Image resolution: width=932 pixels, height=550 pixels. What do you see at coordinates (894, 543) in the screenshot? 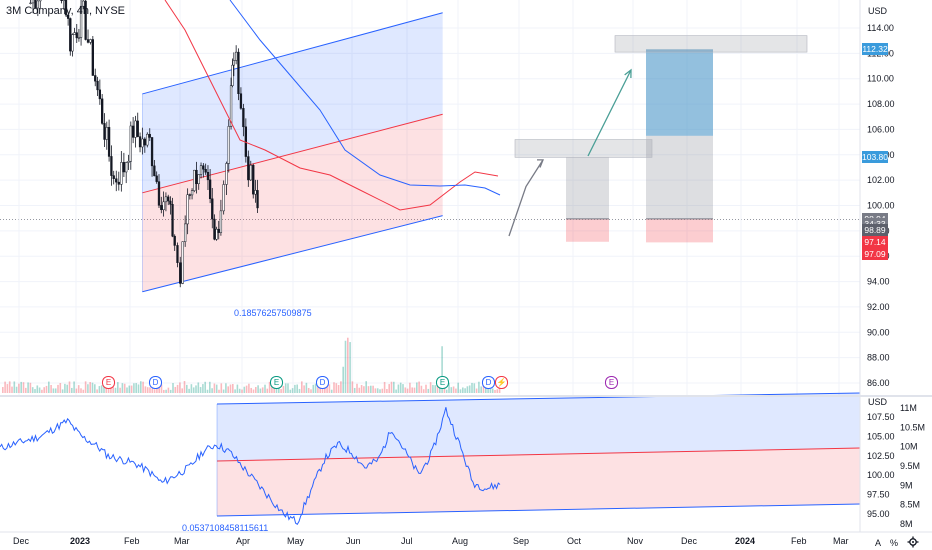
I see `log-scale-button: %` at bounding box center [894, 543].